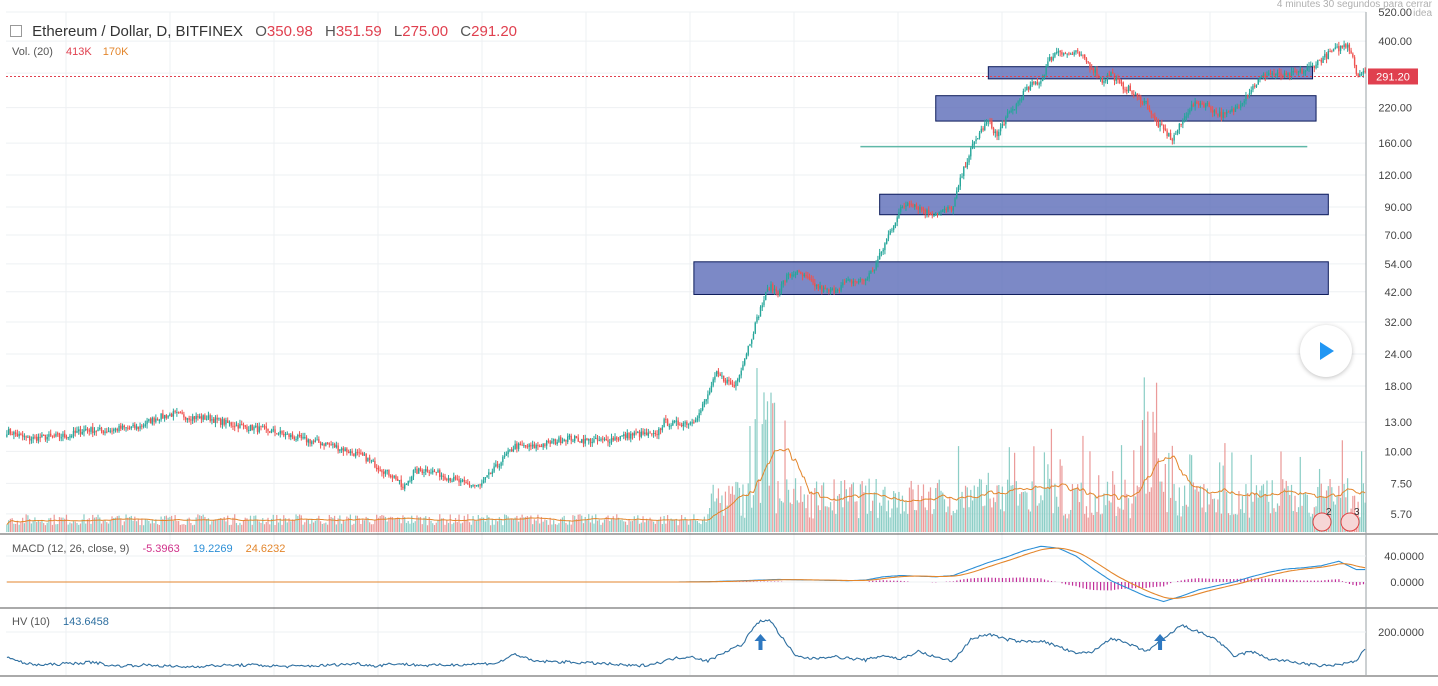 This screenshot has width=1438, height=686. Describe the element at coordinates (1407, 583) in the screenshot. I see `macd-axis-tick-label: 0.0000` at that location.